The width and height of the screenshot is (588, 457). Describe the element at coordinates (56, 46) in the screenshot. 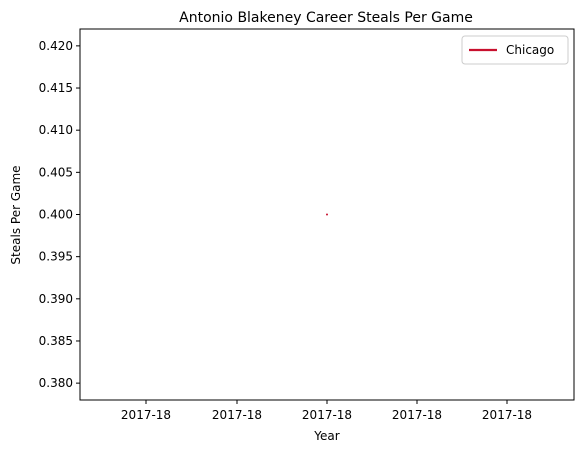

I see `y-tick-label: 0.420` at that location.